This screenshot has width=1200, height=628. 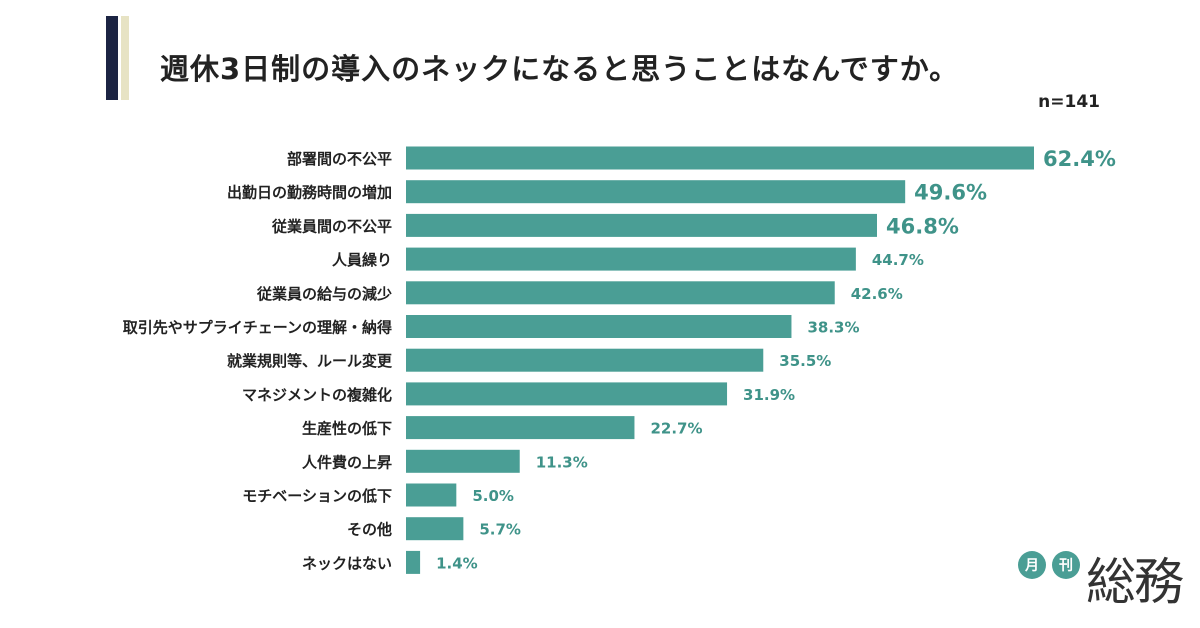 I want to click on chart-title: 週休3日制の導入のネックになると思うことはなんですか。, so click(x=560, y=69).